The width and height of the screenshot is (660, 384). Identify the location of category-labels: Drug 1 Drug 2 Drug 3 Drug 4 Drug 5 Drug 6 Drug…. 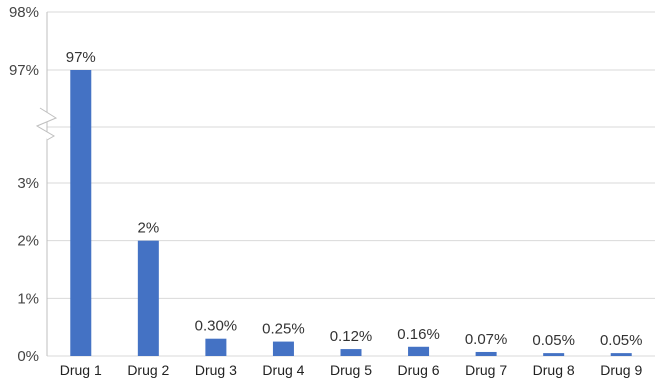
(351, 370).